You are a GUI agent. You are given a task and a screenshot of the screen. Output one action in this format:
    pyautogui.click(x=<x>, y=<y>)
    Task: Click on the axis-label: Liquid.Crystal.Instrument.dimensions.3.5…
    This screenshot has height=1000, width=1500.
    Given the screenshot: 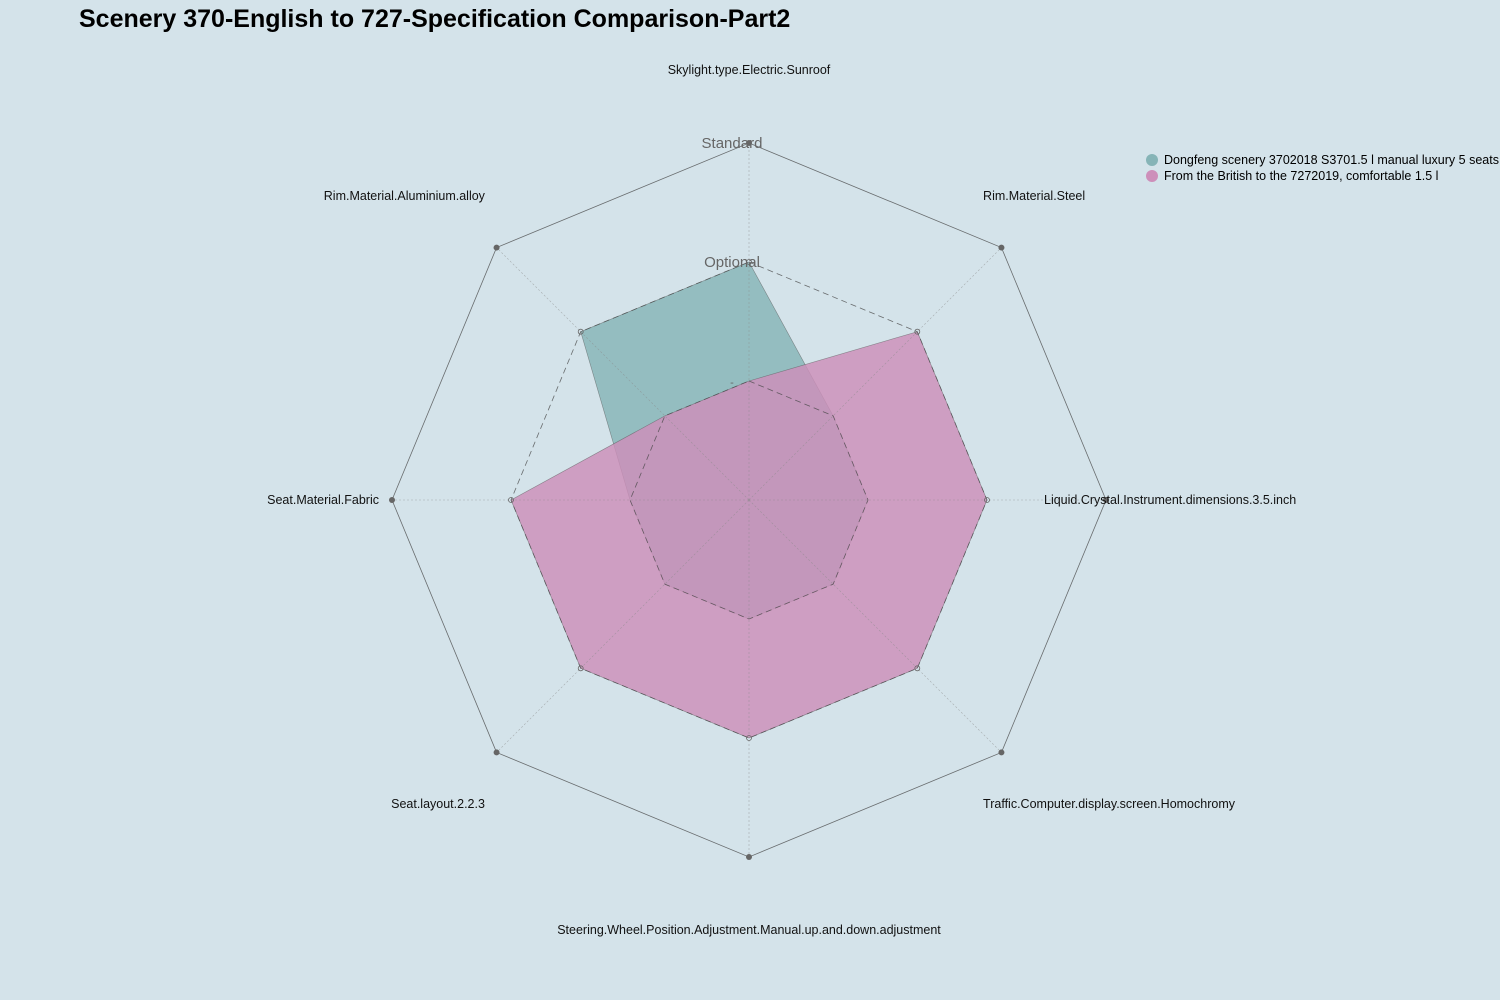 What is the action you would take?
    pyautogui.click(x=1170, y=500)
    